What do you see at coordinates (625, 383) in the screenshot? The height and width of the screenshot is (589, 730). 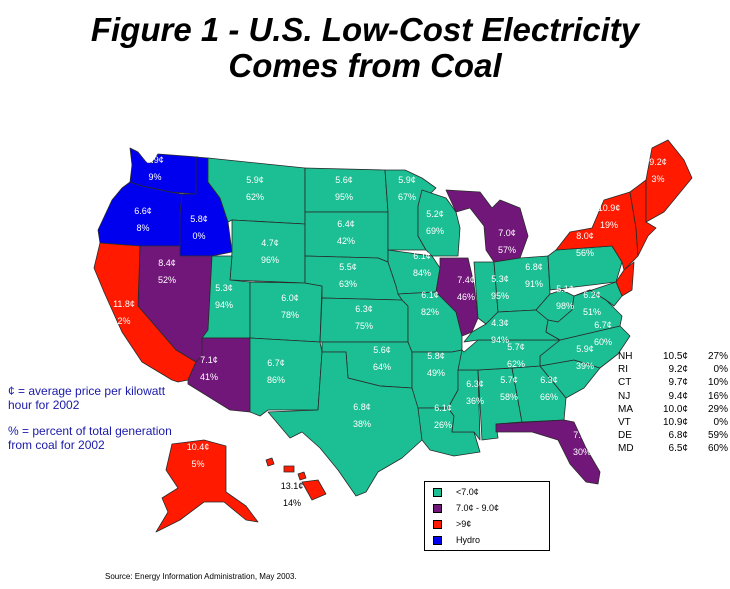 I see `state-code: CT` at bounding box center [625, 383].